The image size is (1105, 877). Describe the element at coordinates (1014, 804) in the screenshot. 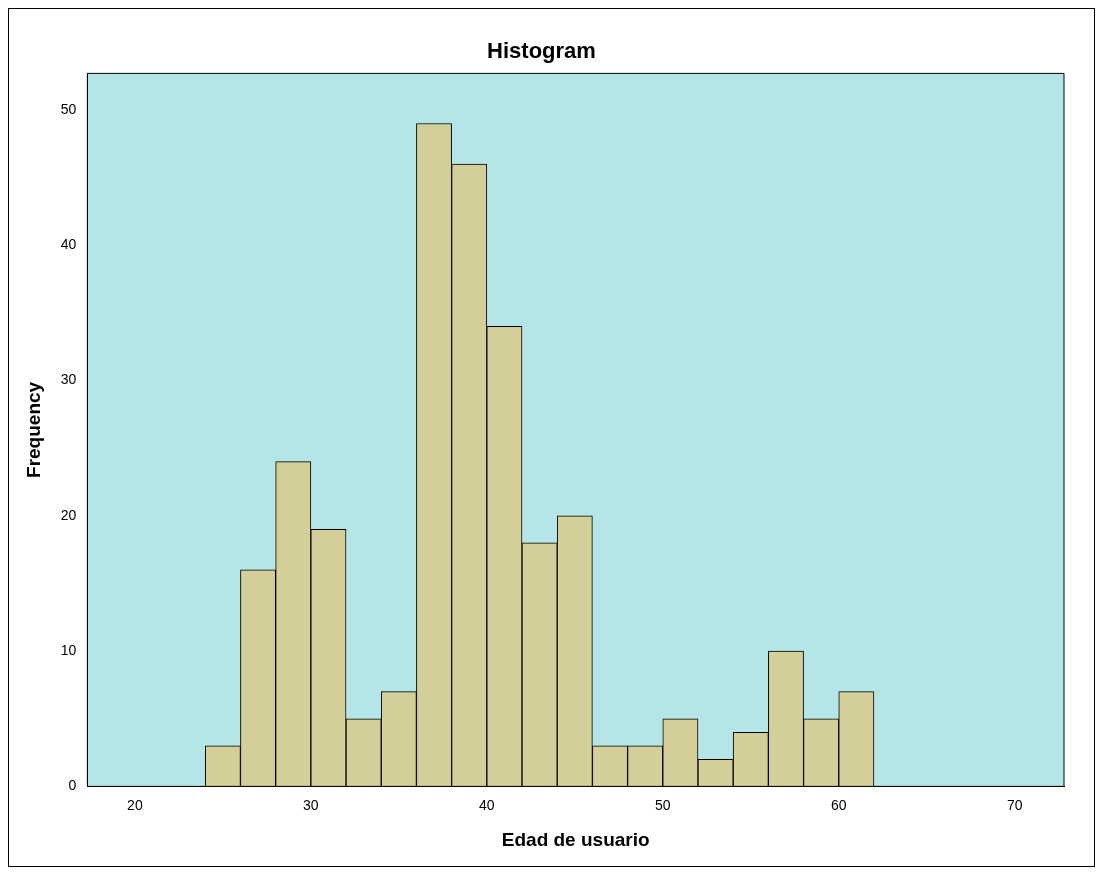

I see `x-tick-label: 70` at that location.